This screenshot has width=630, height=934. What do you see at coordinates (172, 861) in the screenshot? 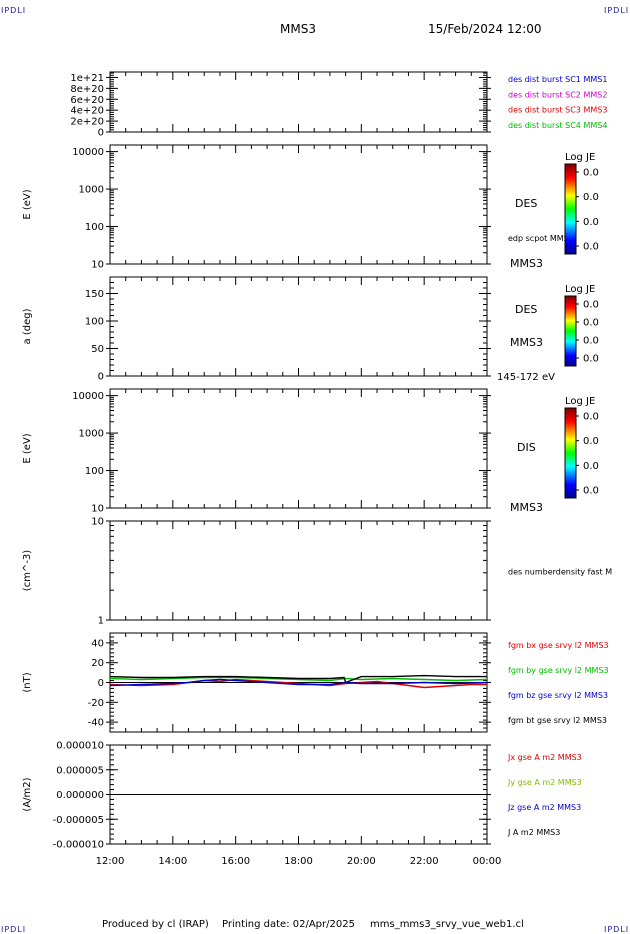
I see `time-axis-label: 14:00` at bounding box center [172, 861].